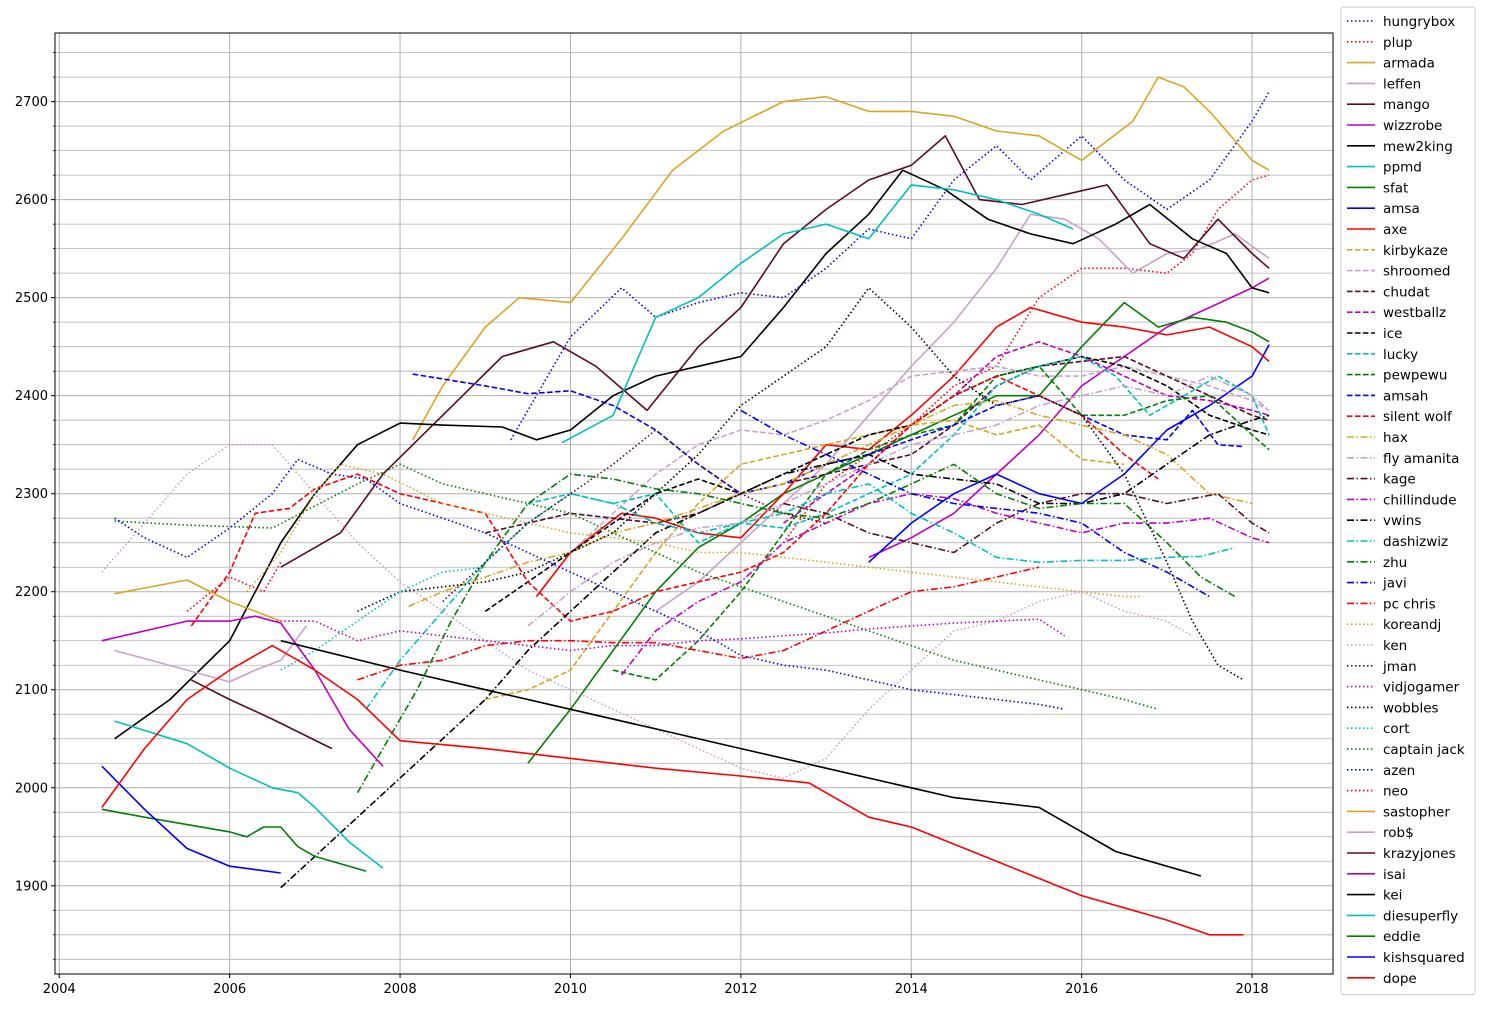  Describe the element at coordinates (31, 102) in the screenshot. I see `y-tick-label: 2700` at that location.